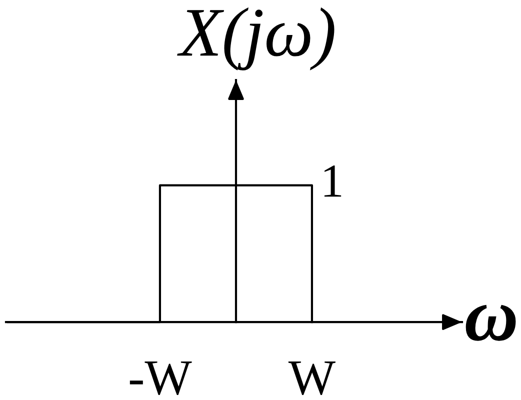 The image size is (521, 400). I want to click on x-tick-label: -W, so click(161, 379).